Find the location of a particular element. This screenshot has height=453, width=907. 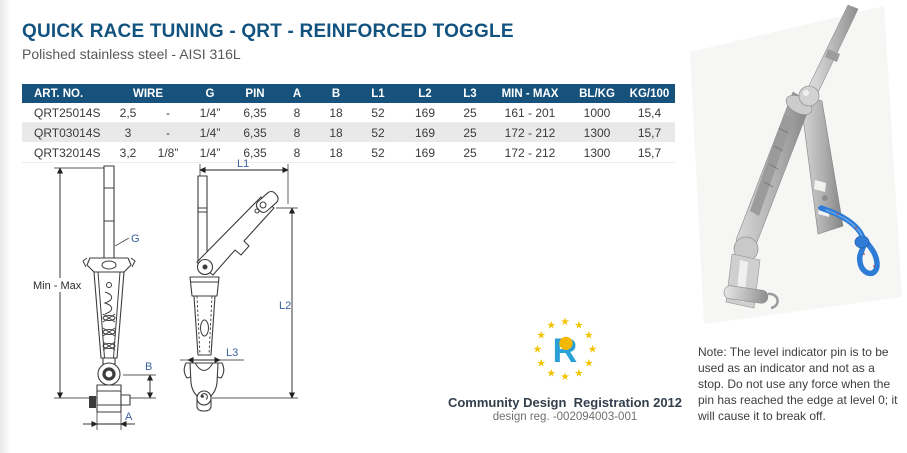

dim-label-b: B is located at coordinates (148, 367).